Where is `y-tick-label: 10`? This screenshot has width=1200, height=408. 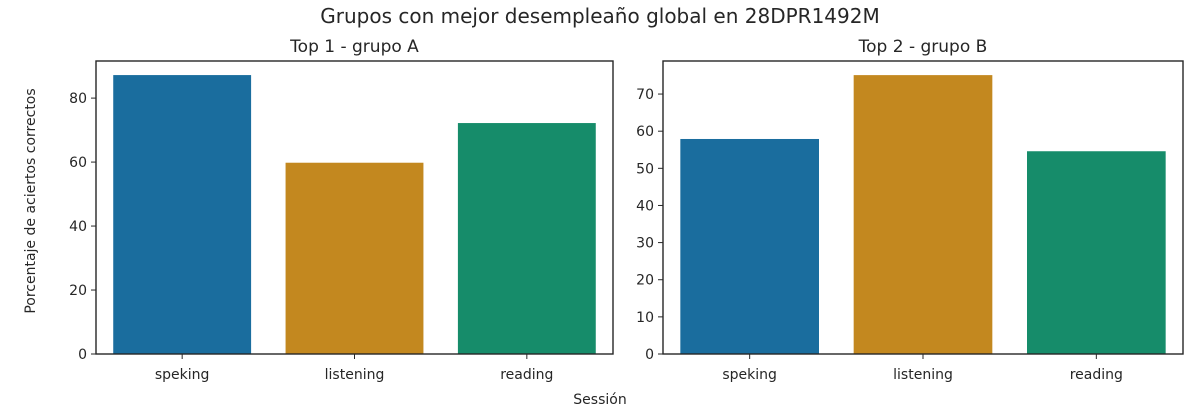
y-tick-label: 10 is located at coordinates (645, 318).